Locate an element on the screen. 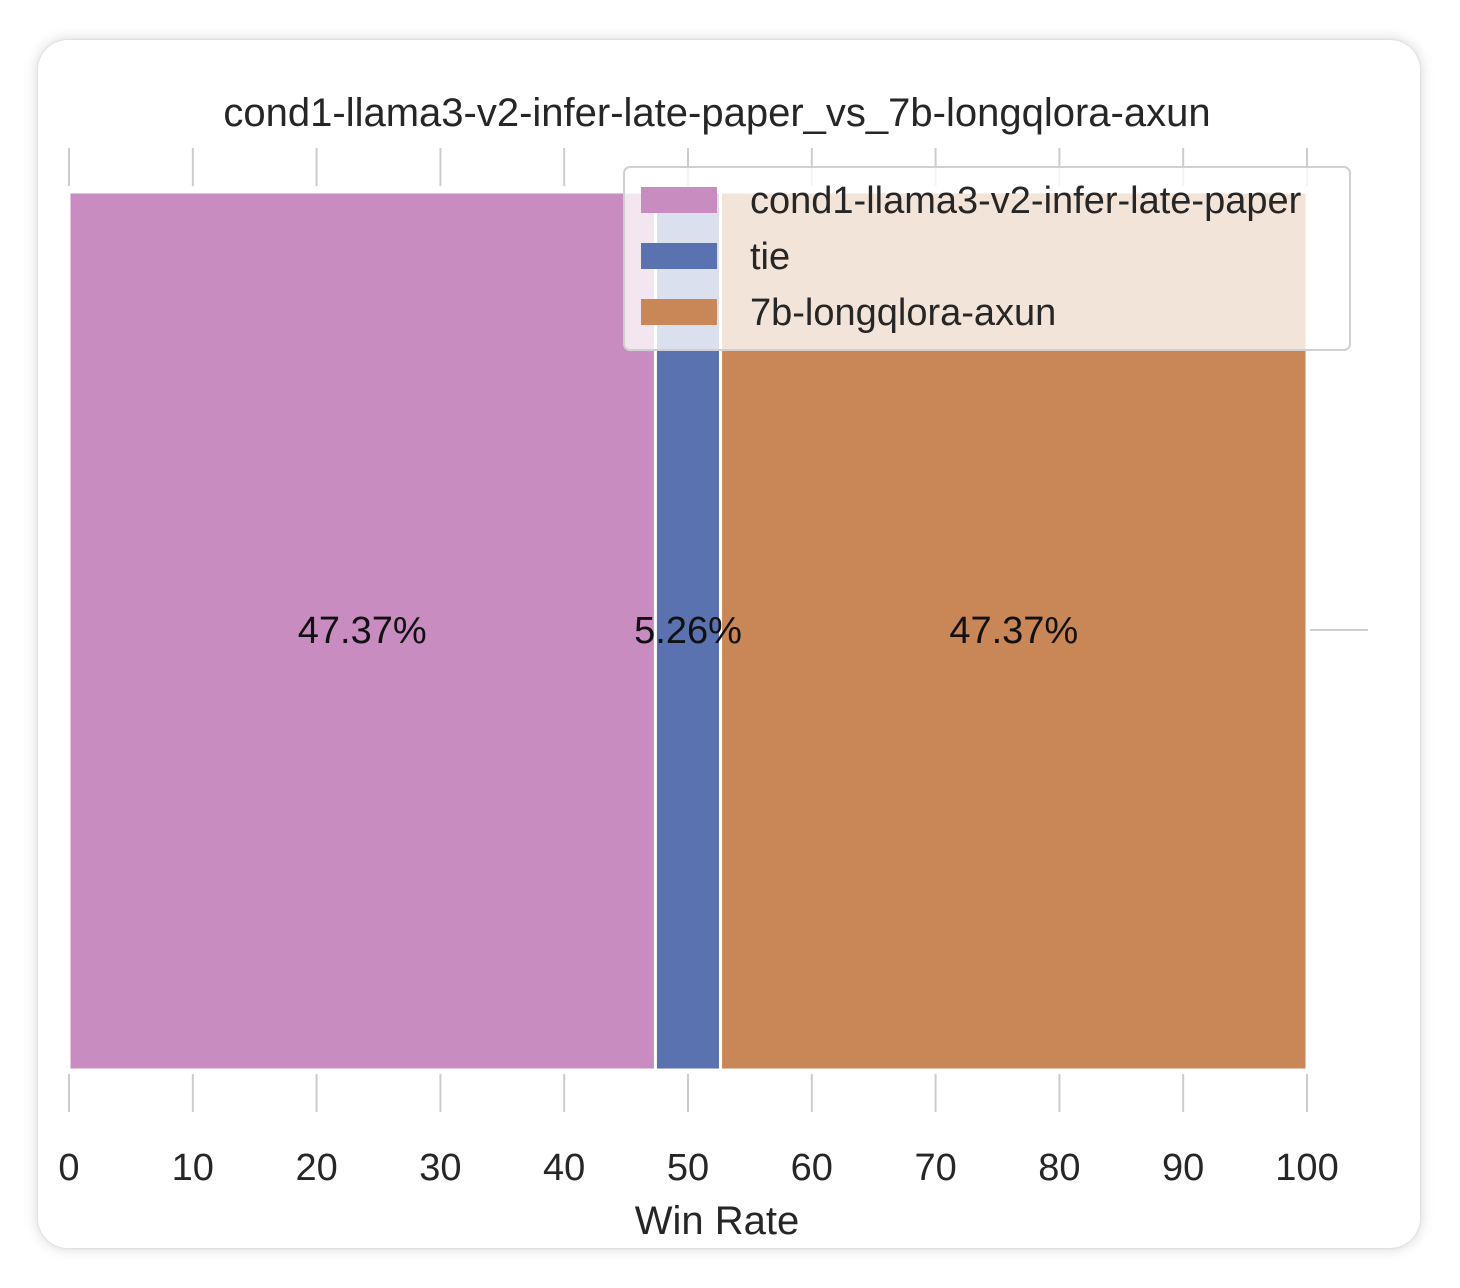 Image resolution: width=1460 pixels, height=1288 pixels. legend-box is located at coordinates (987, 258).